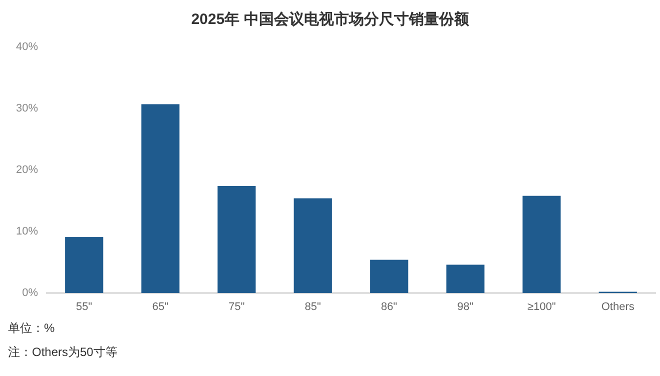  What do you see at coordinates (31, 328) in the screenshot?
I see `text: 单位：%` at bounding box center [31, 328].